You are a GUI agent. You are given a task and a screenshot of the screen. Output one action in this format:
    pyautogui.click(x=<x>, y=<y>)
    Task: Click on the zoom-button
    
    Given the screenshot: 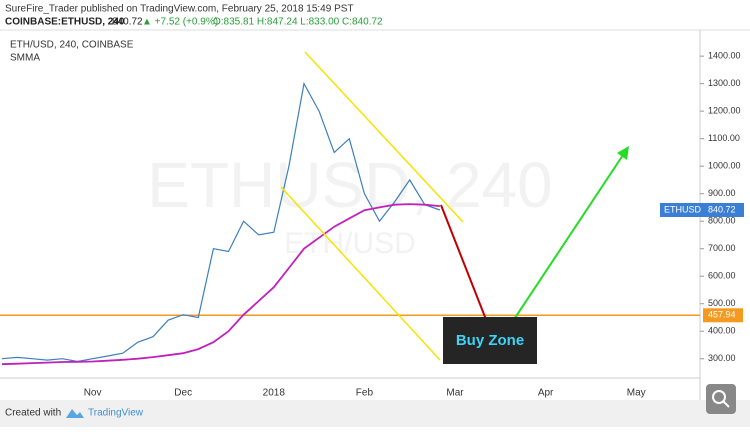 What is the action you would take?
    pyautogui.click(x=721, y=399)
    